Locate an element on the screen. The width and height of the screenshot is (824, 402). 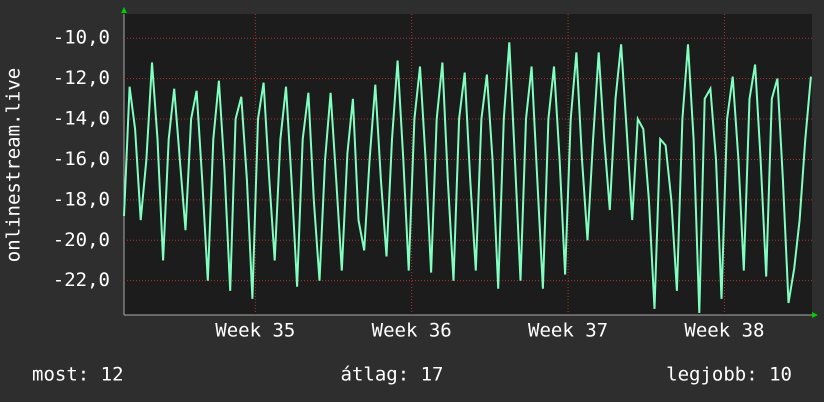
y-tick-label: -12,0 is located at coordinates (81, 78).